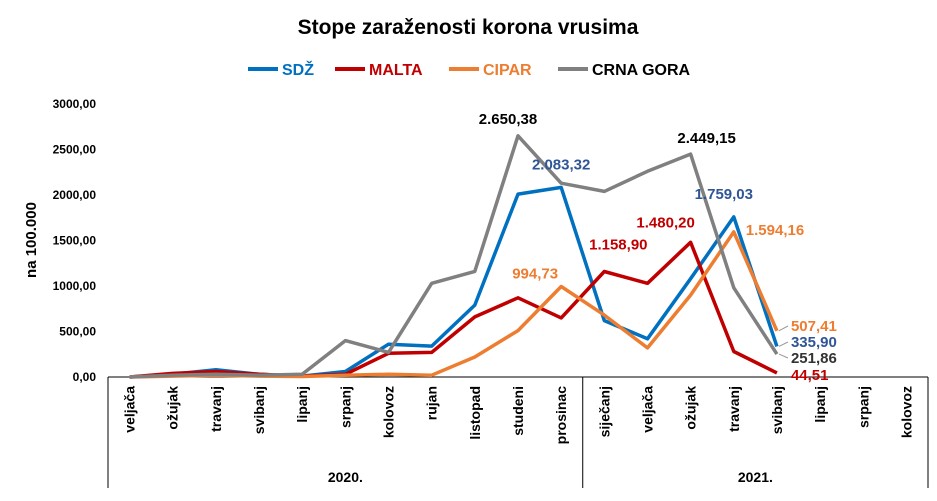 The height and width of the screenshot is (501, 937). What do you see at coordinates (281, 69) in the screenshot?
I see `legend-item: SDŽ` at bounding box center [281, 69].